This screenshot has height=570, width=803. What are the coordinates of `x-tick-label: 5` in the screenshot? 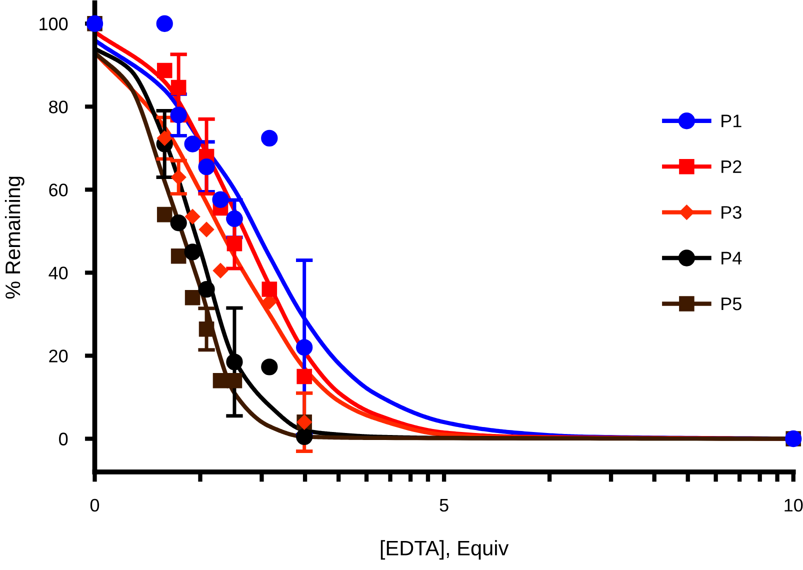 It's located at (444, 505).